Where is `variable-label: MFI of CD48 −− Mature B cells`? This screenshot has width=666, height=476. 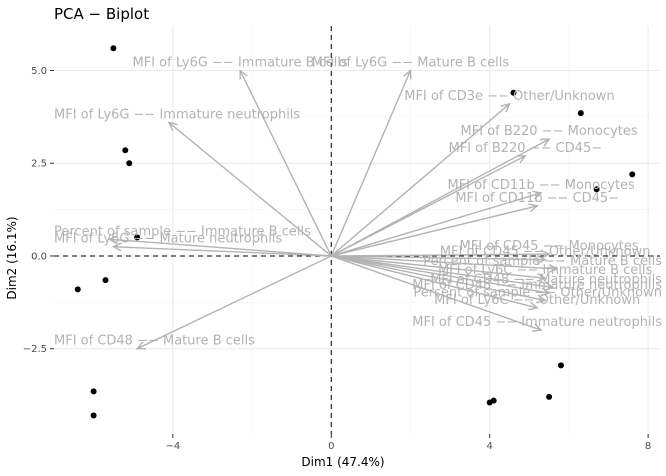
variable-label: MFI of CD48 −− Mature B cells is located at coordinates (154, 341).